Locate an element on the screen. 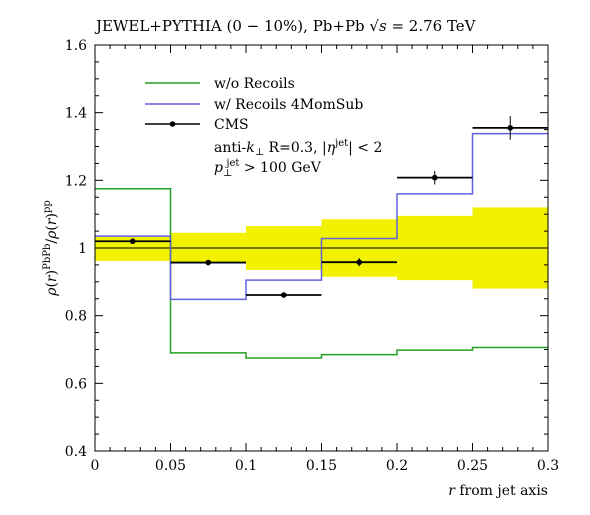 This screenshot has height=515, width=590. x-tick-label-4: 0.2 is located at coordinates (397, 466).